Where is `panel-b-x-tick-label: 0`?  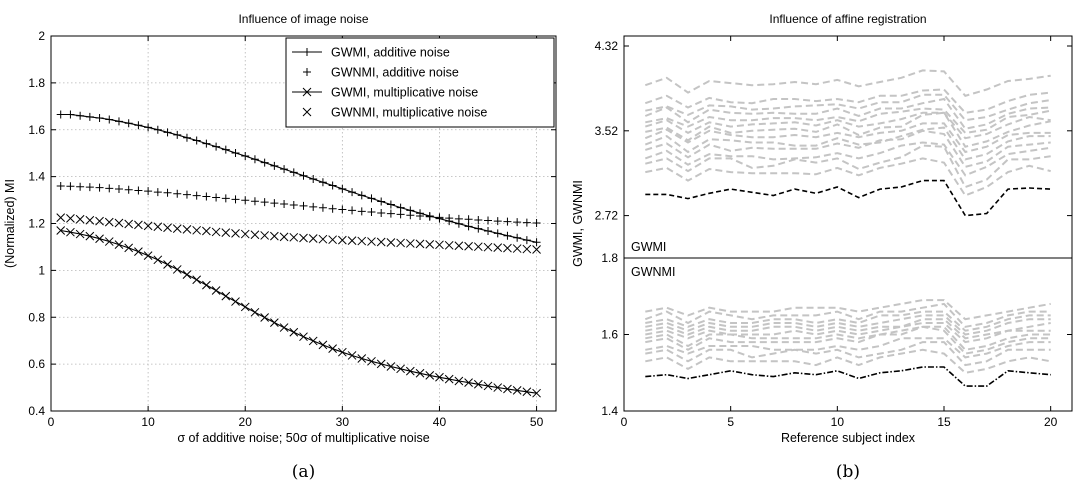
panel-b-x-tick-label: 0 is located at coordinates (624, 422).